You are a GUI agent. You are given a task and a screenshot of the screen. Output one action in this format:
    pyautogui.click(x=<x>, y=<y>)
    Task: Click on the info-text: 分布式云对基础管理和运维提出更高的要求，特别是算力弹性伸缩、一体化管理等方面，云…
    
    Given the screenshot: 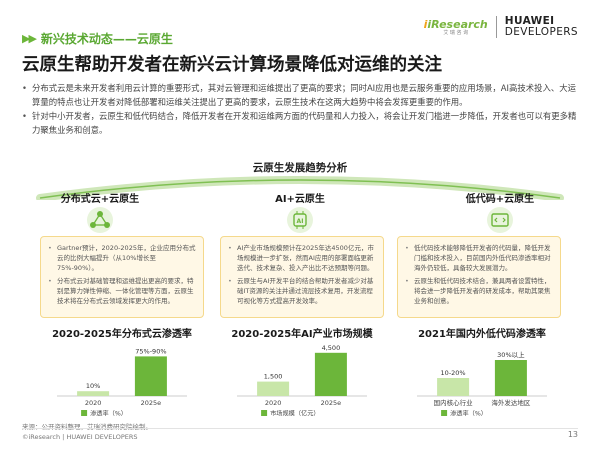 What is the action you would take?
    pyautogui.click(x=125, y=291)
    